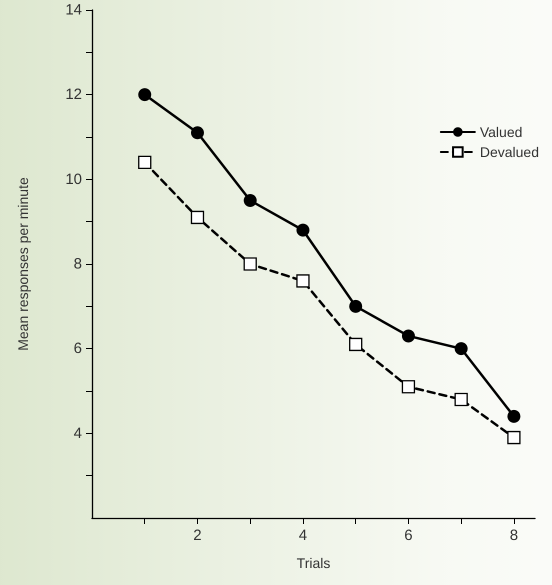 The image size is (552, 585). Describe the element at coordinates (197, 535) in the screenshot. I see `x-tick-label: 2` at that location.